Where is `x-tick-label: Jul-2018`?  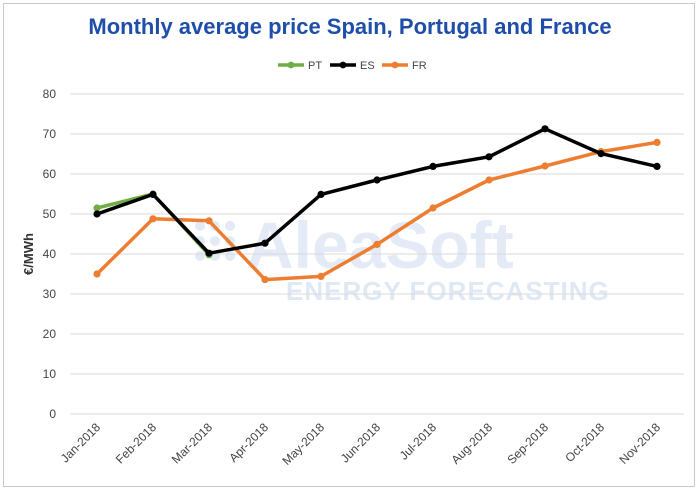 x-tick-label: Jul-2018 is located at coordinates (418, 441).